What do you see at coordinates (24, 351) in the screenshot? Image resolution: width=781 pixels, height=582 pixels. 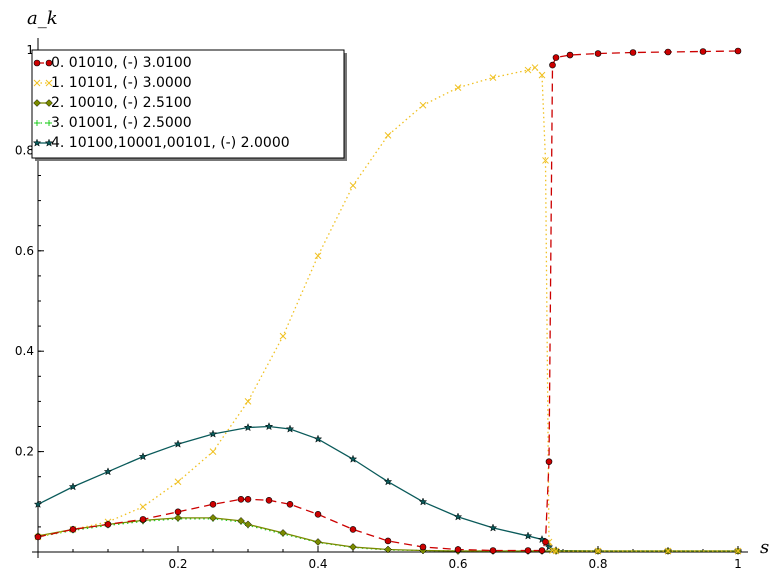 I see `y-tick-label: 0.4` at bounding box center [24, 351].